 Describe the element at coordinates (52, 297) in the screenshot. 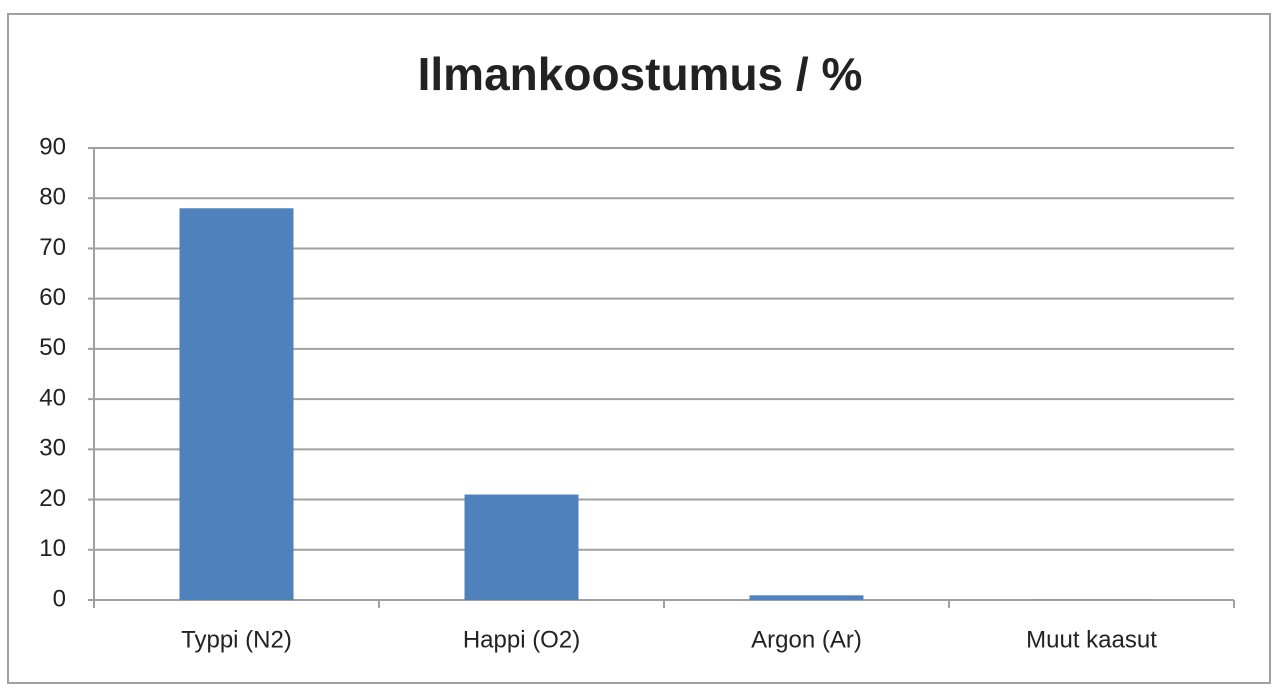

I see `y-tick-label: 60` at that location.